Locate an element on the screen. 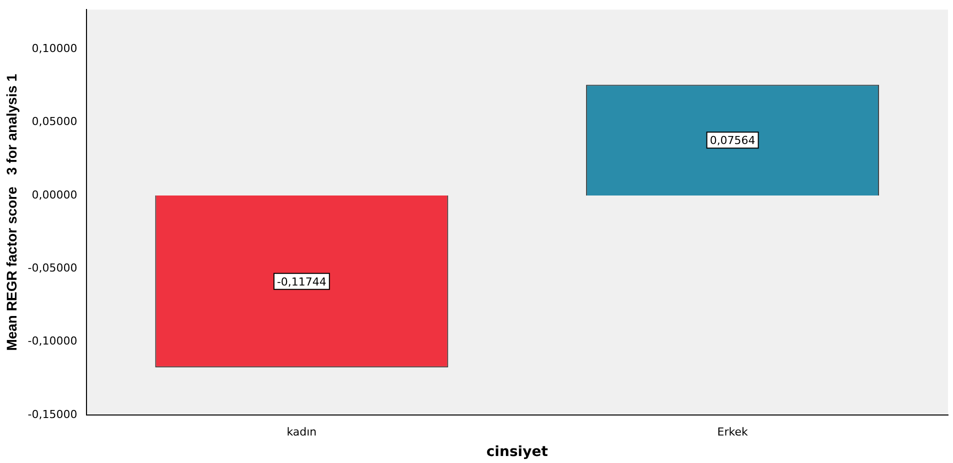 This screenshot has width=953, height=463. y-axis-title: Mean REGR factor score 3 for analysis 1 is located at coordinates (11, 212).